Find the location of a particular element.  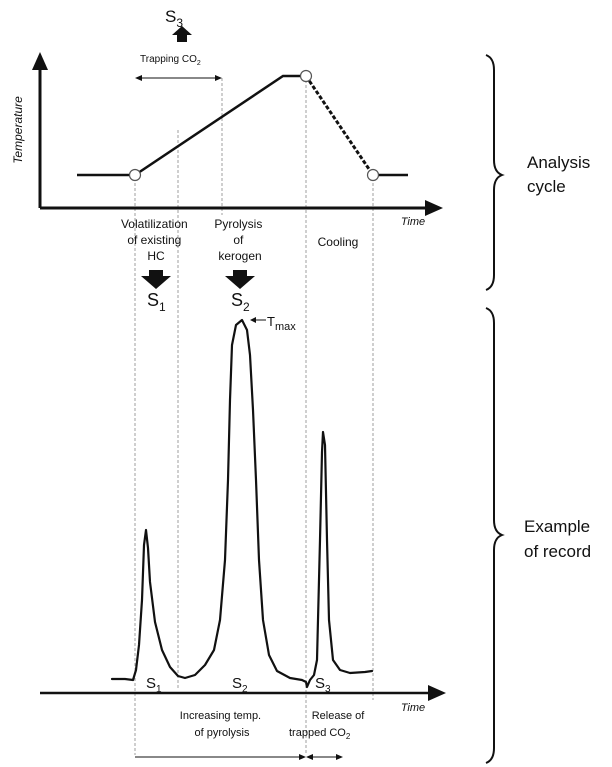

s3-up-arrow is located at coordinates (182, 34).